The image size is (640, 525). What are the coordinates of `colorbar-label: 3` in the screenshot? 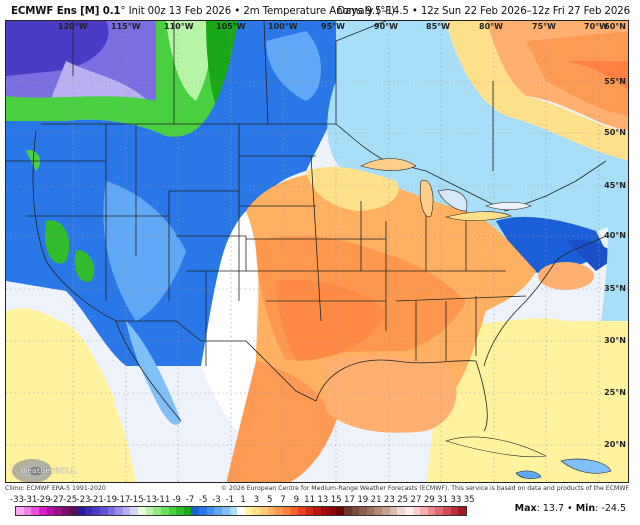 It's located at (256, 500).